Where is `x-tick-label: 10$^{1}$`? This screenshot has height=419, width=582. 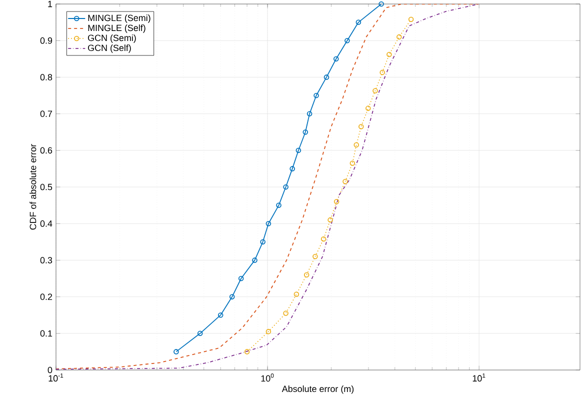
x-tick-label: 10$^{1}$ is located at coordinates (479, 378).